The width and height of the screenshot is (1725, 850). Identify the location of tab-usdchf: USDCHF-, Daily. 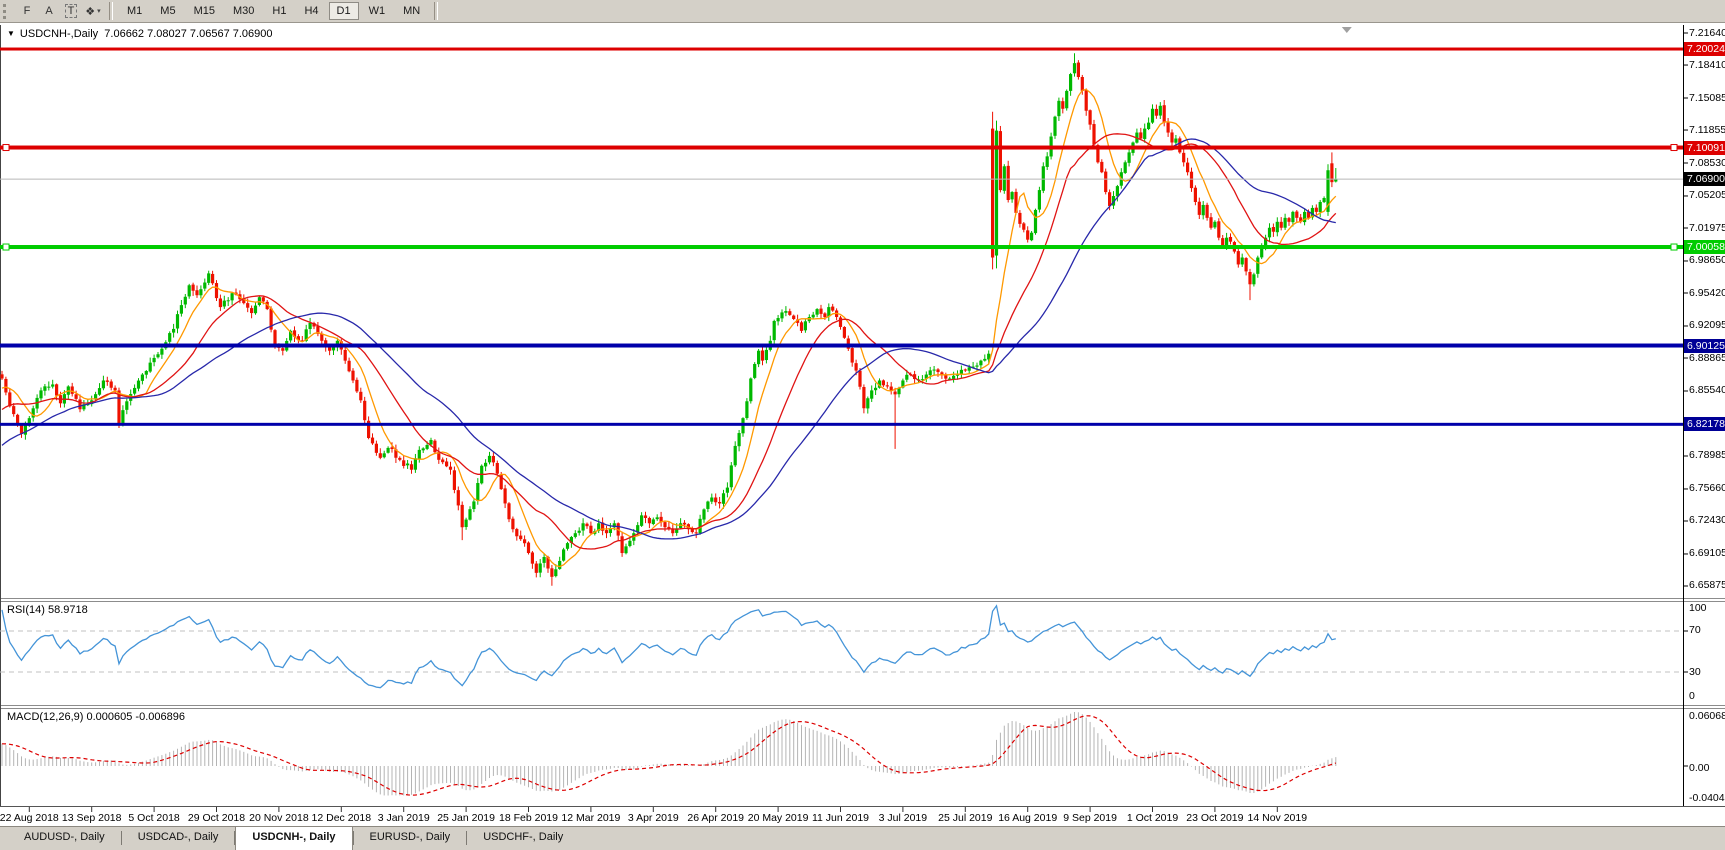
(523, 837).